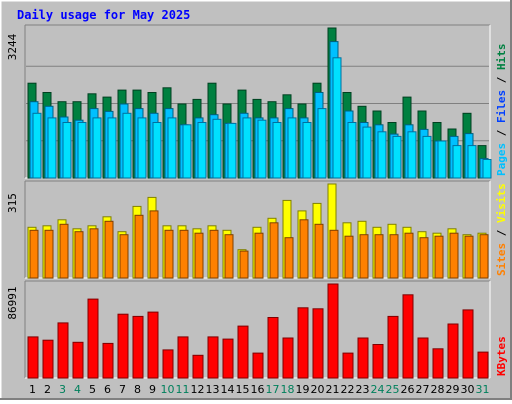 This screenshot has height=404, width=512. I want to click on x-tick-label-day-12: 12, so click(198, 389).